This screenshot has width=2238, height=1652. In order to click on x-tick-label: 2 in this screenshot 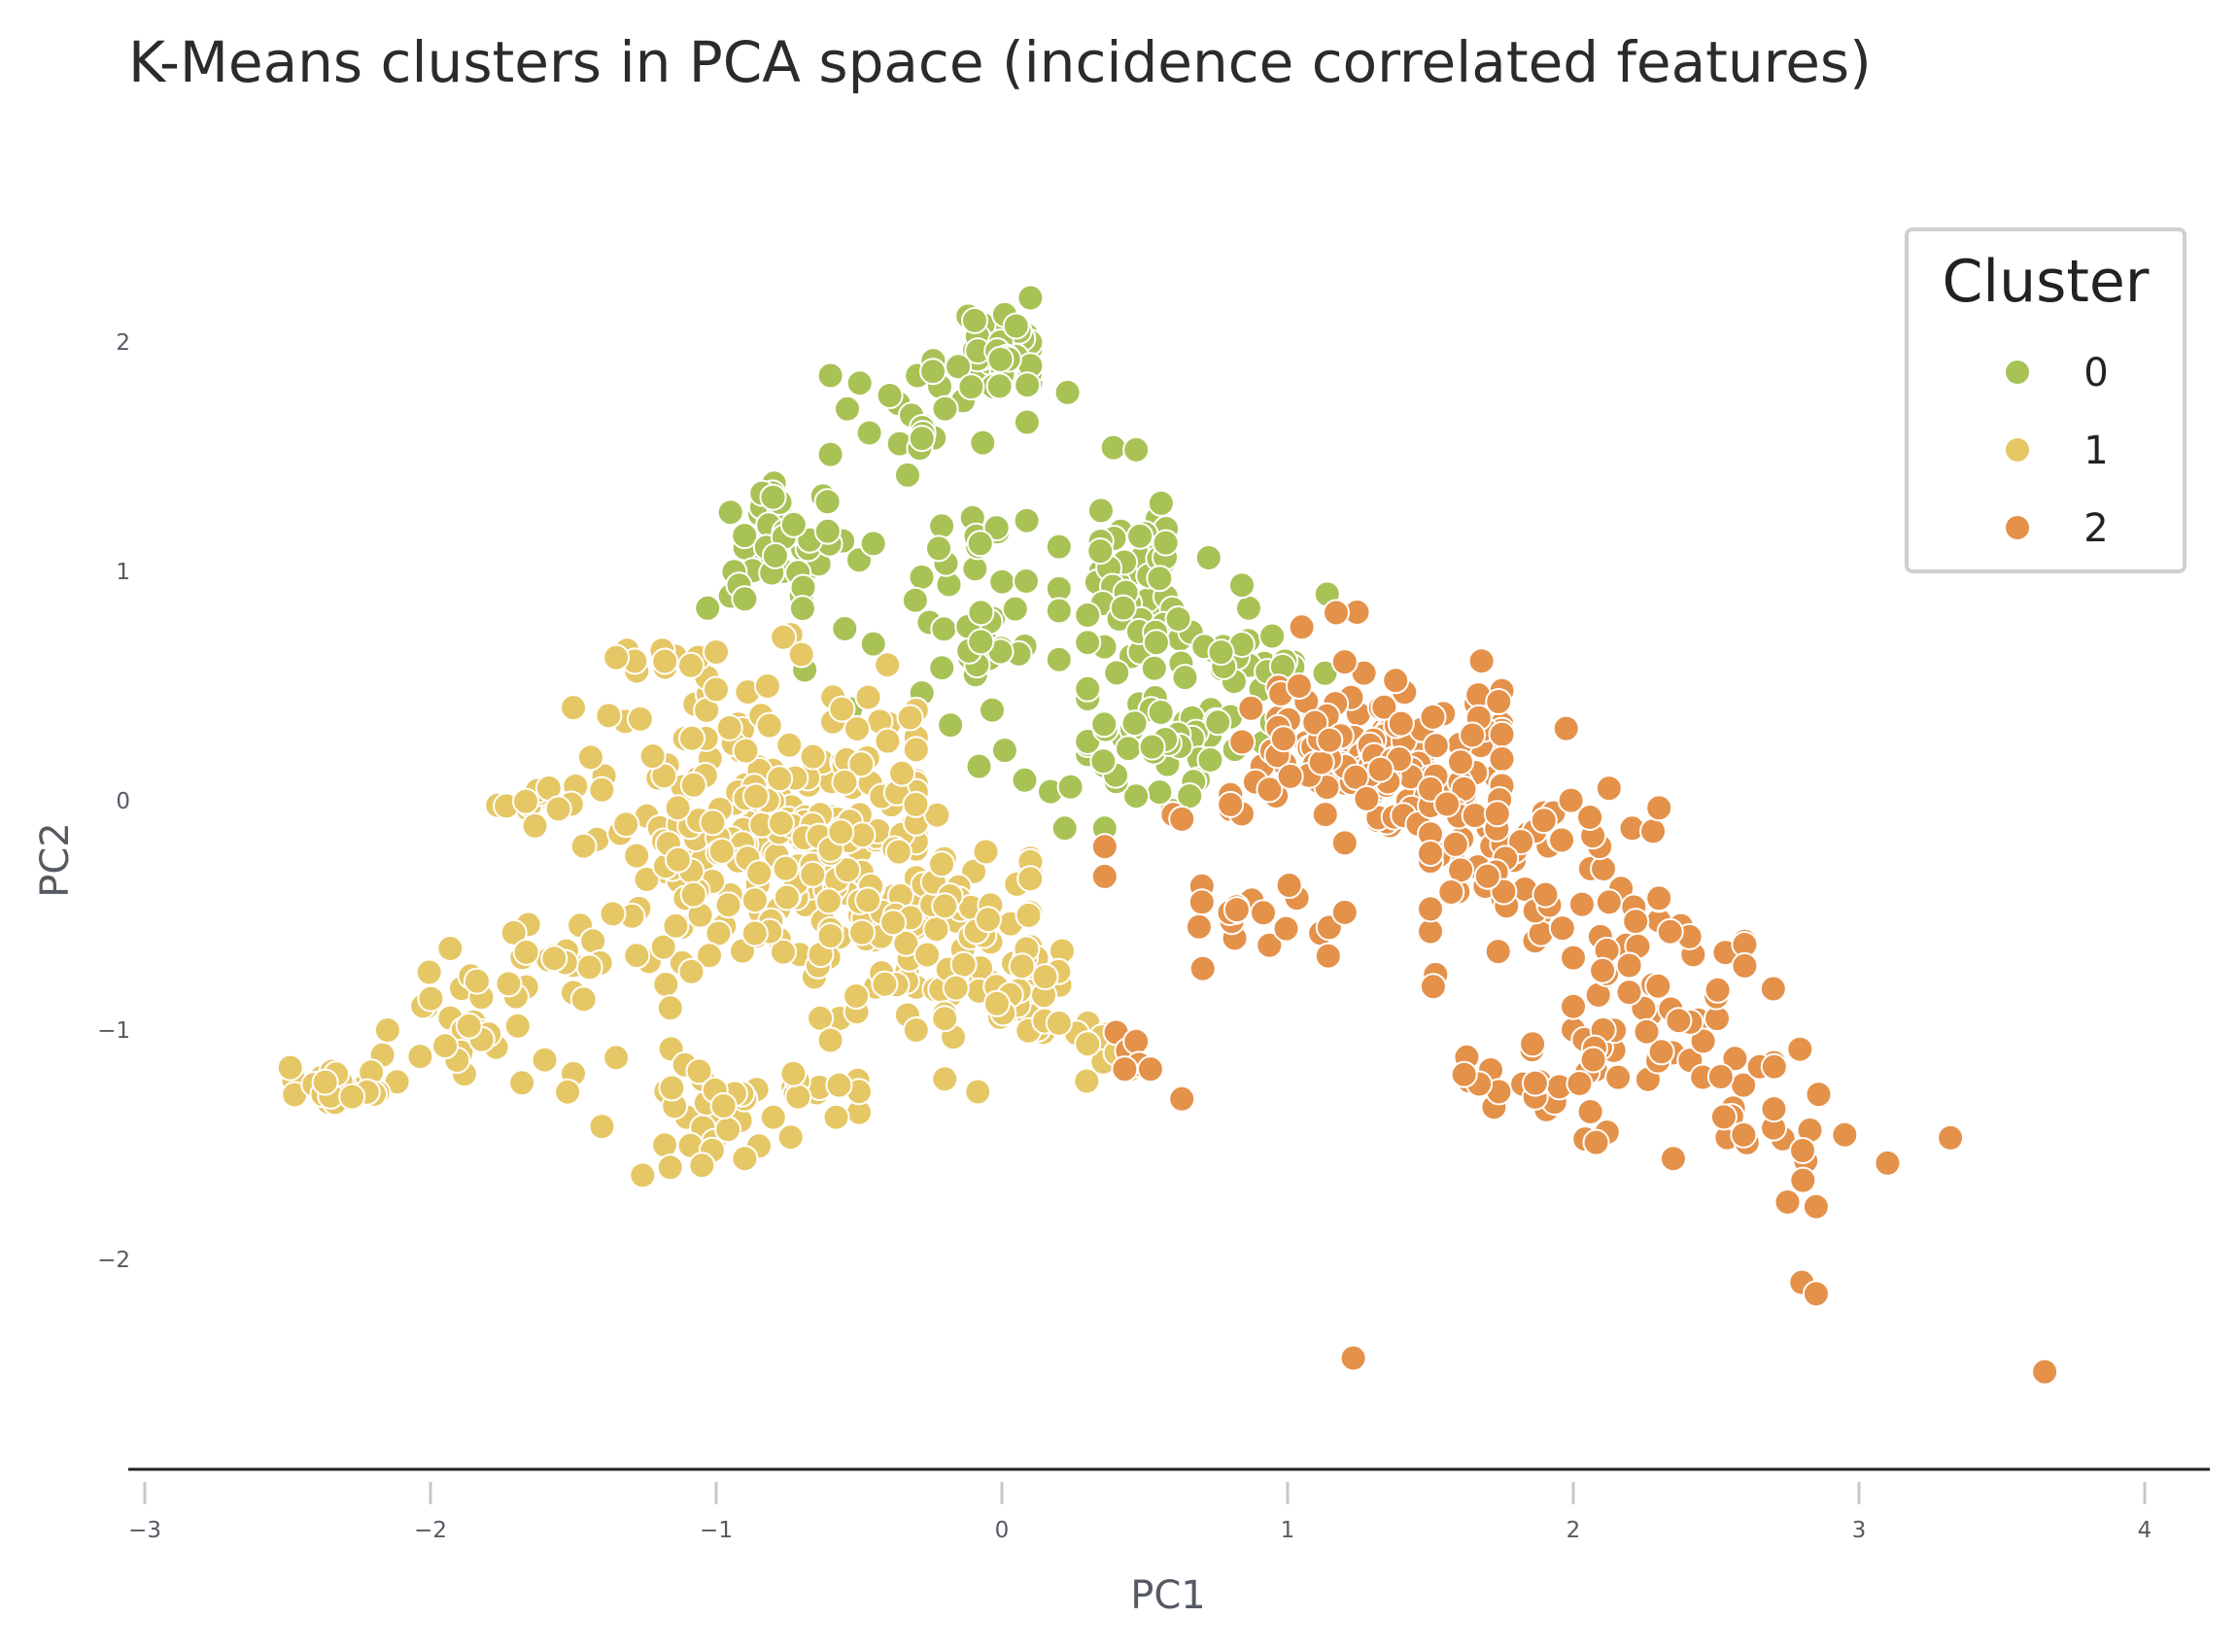, I will do `click(1574, 1531)`.